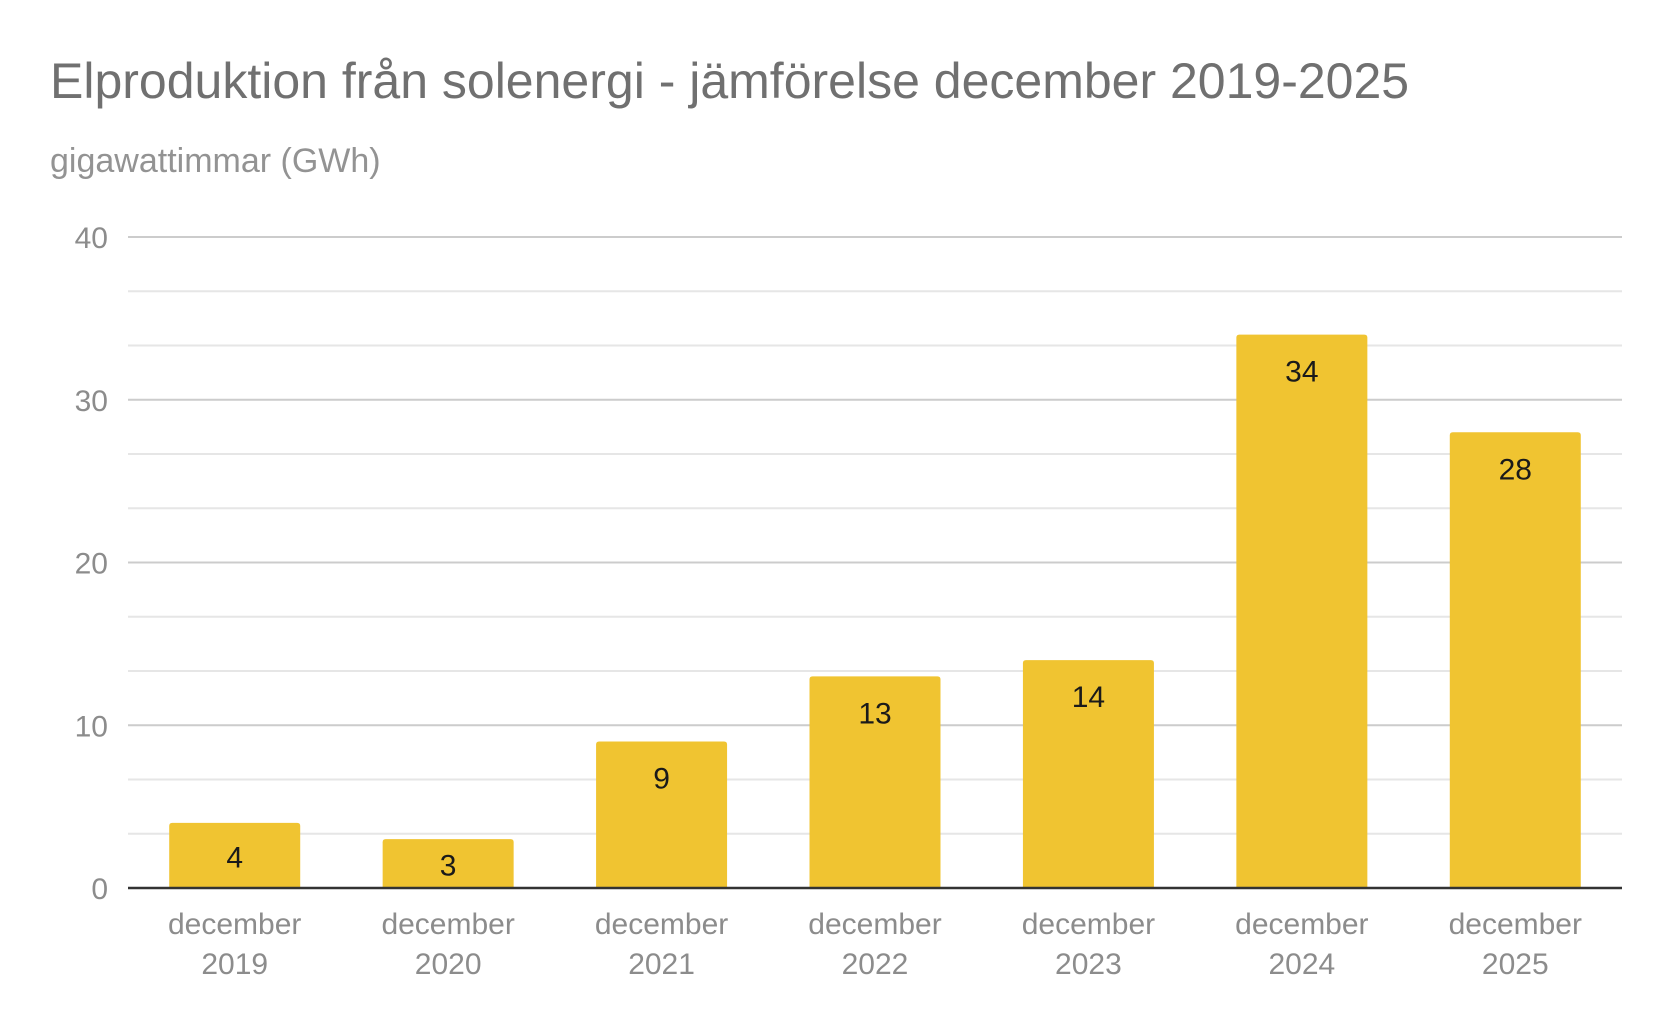  What do you see at coordinates (215, 161) in the screenshot?
I see `chart-subtitle: gigawattimmar (GWh)` at bounding box center [215, 161].